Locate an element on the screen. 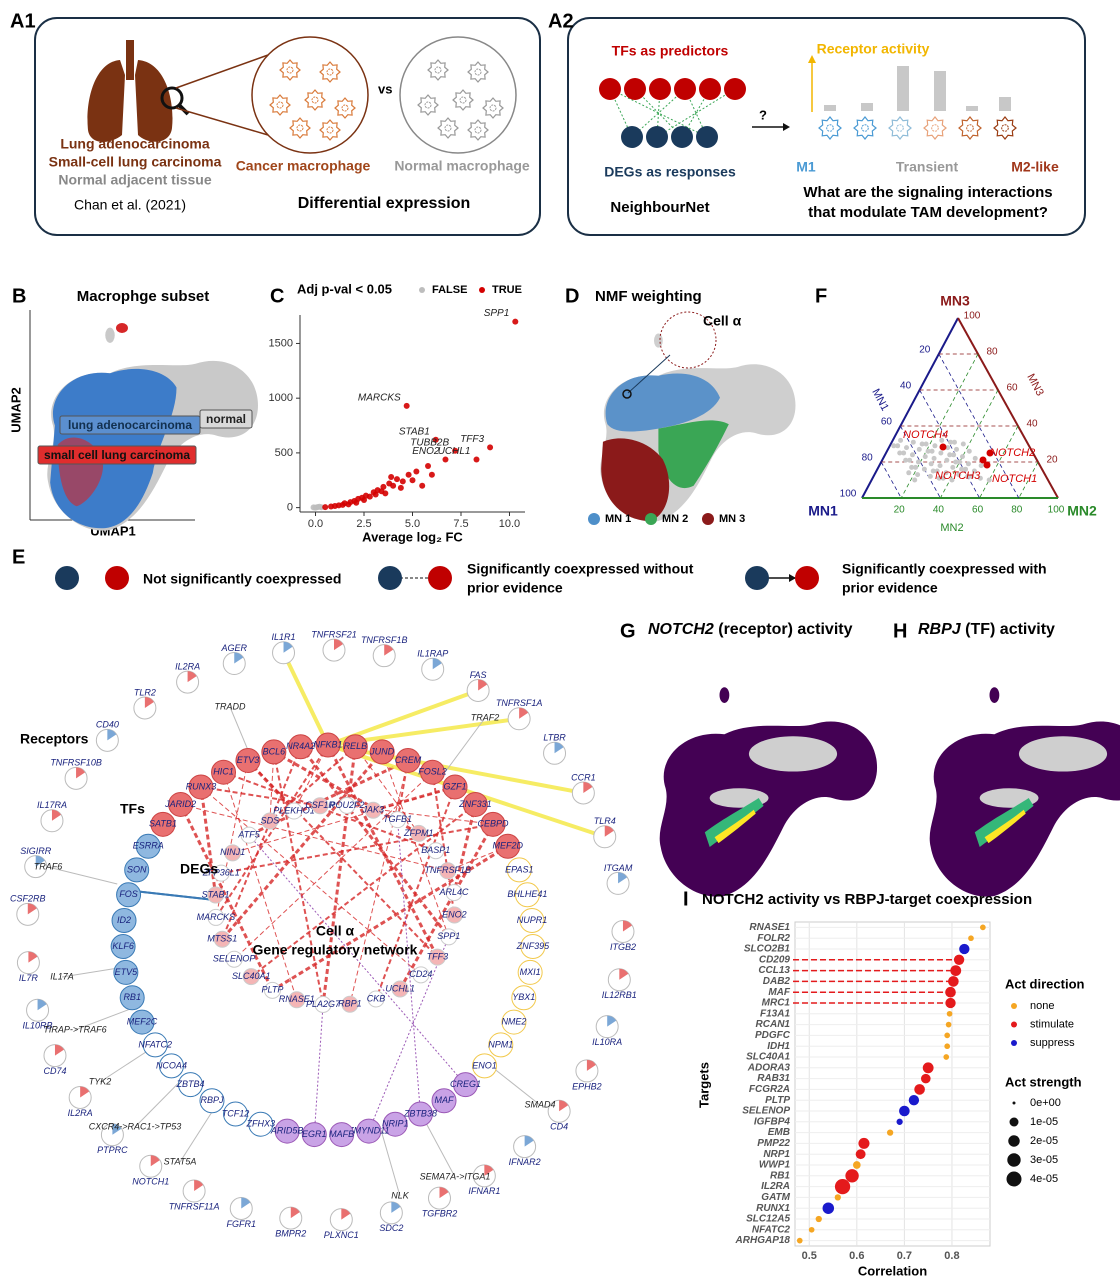 The height and width of the screenshot is (1280, 1120). a2-label: Transient is located at coordinates (927, 167).